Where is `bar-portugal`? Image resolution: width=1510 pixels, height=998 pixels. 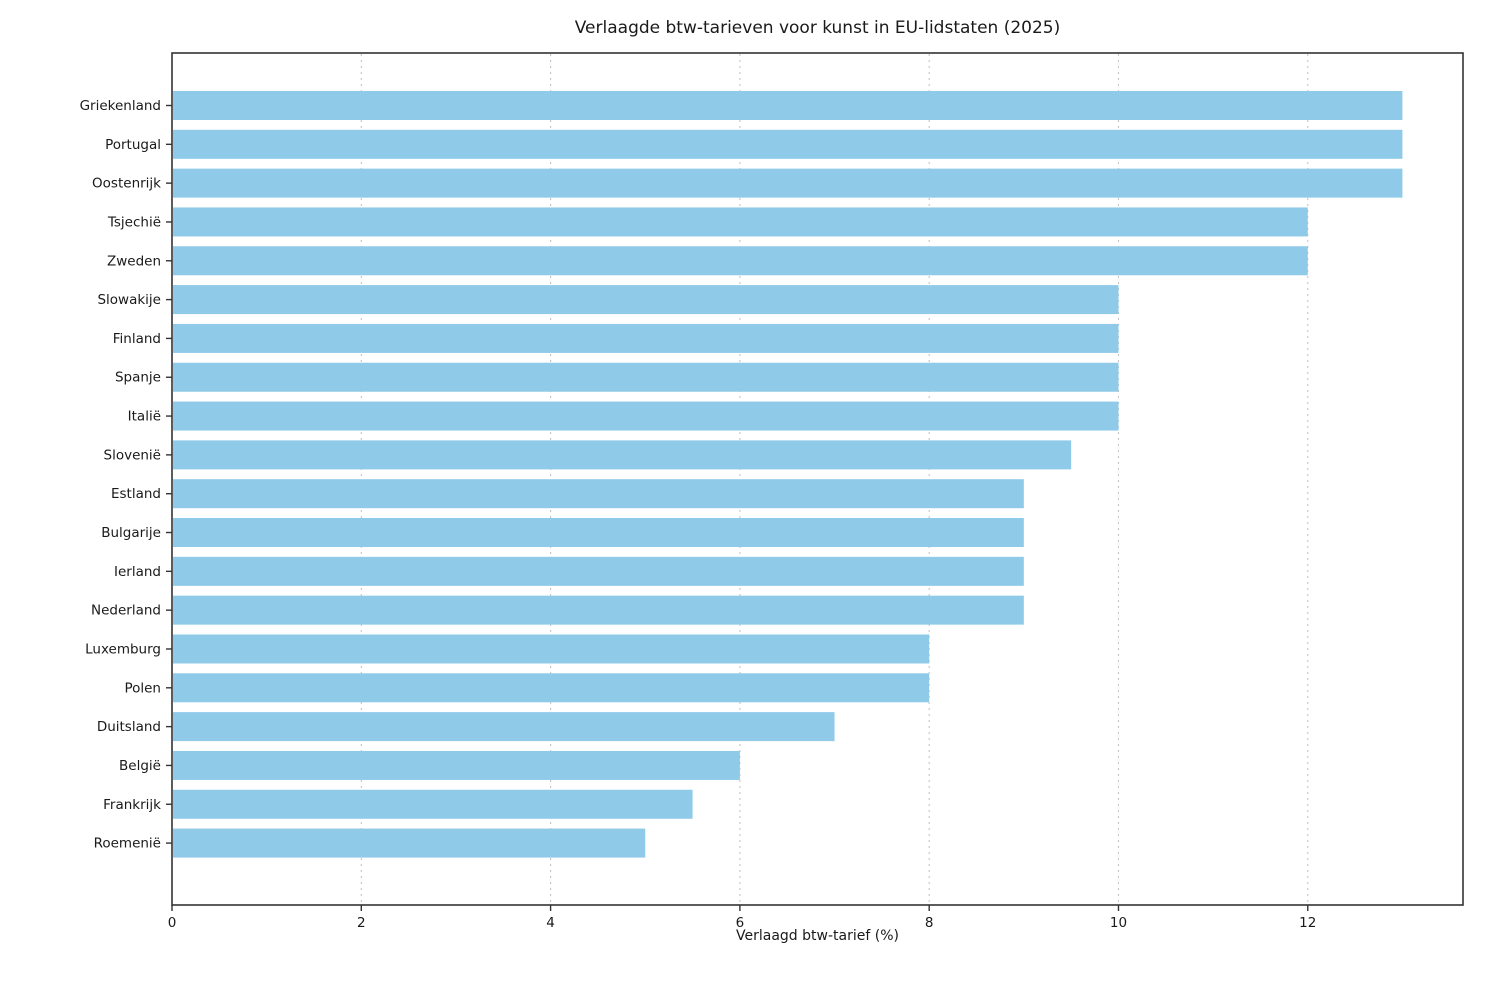
bar-portugal is located at coordinates (788, 144).